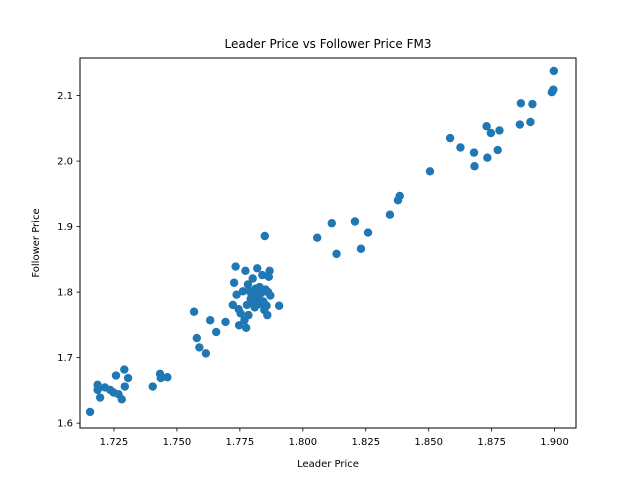 The width and height of the screenshot is (640, 480). What do you see at coordinates (36, 242) in the screenshot?
I see `y-axis-label: Follower Price` at bounding box center [36, 242].